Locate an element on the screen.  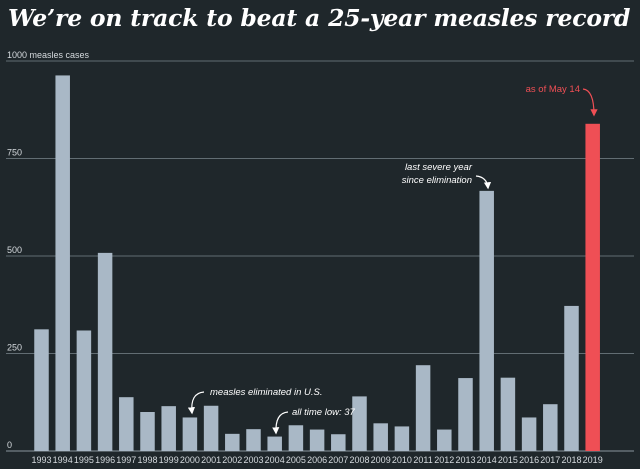
x-tick-label-2010: 2010 is located at coordinates (402, 460).